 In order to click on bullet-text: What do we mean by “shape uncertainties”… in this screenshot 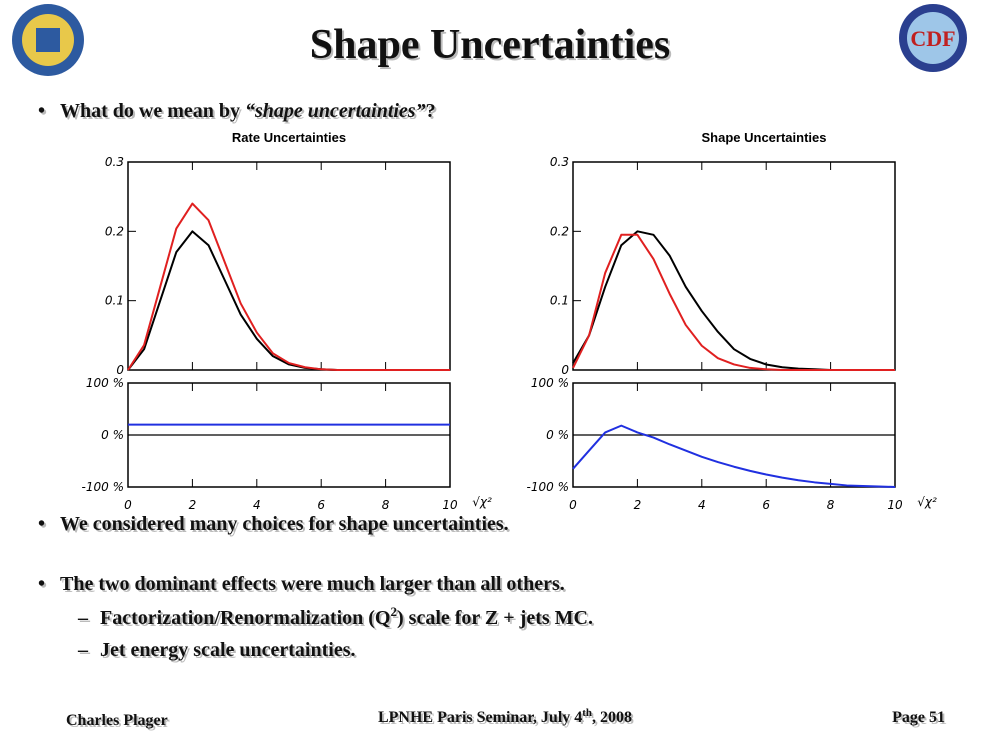, I will do `click(248, 111)`.